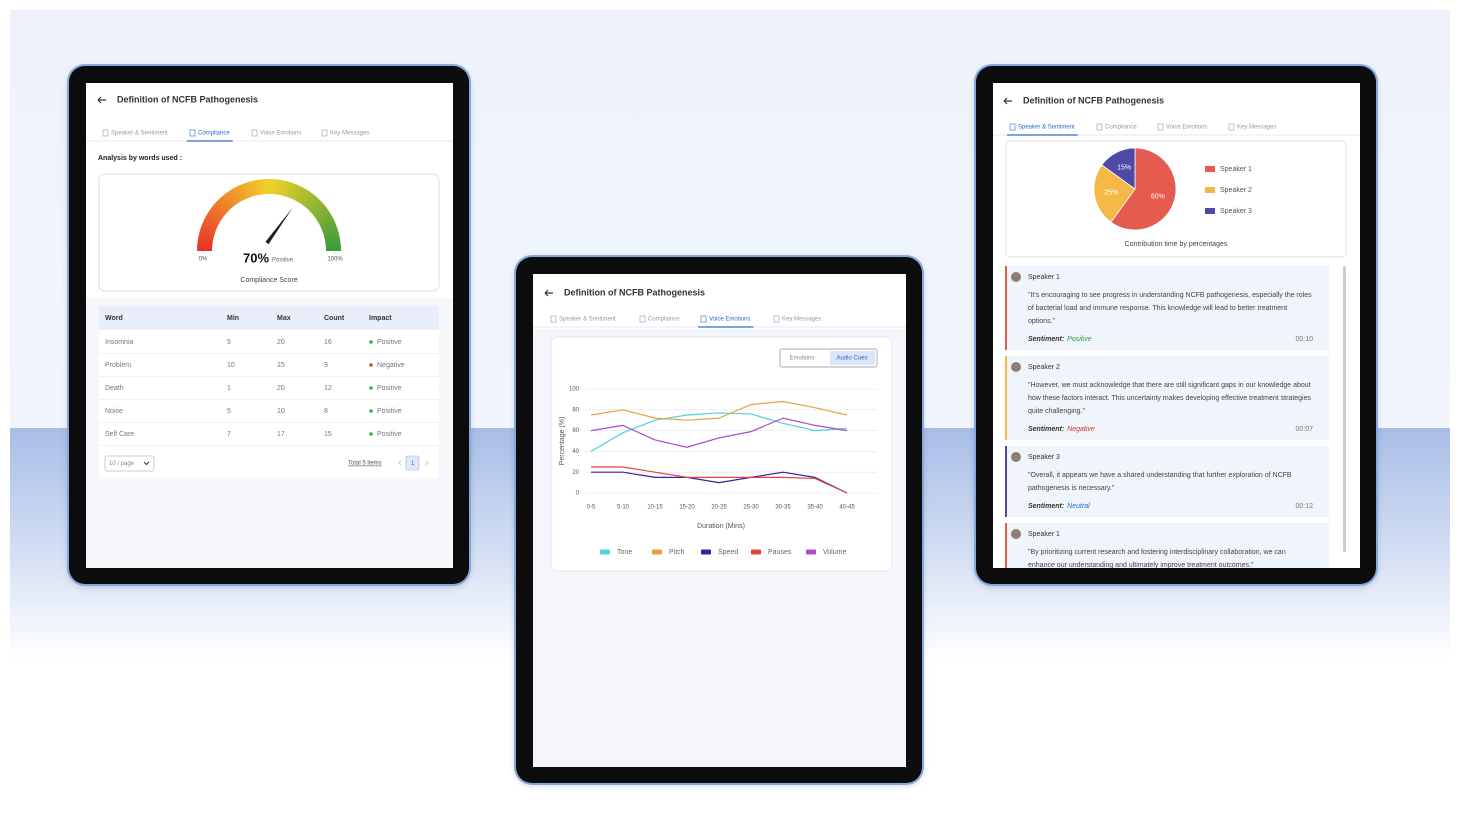  What do you see at coordinates (591, 508) in the screenshot?
I see `x-tick-label: 0-5` at bounding box center [591, 508].